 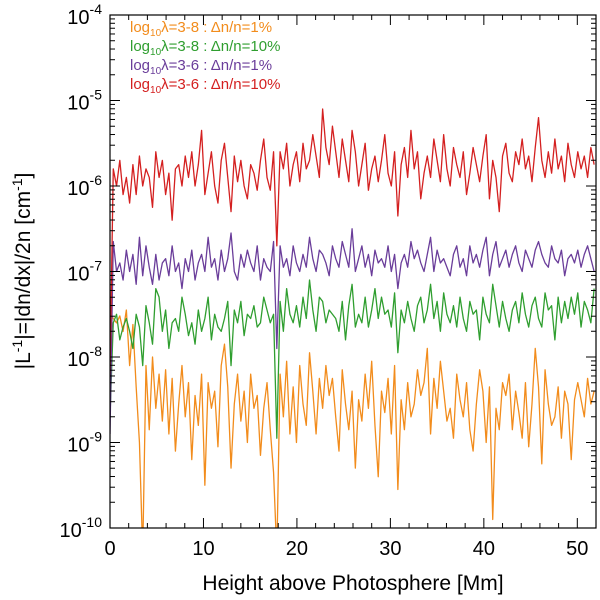 I want to click on y-tick-label: 10⁻⁹, so click(x=84, y=443).